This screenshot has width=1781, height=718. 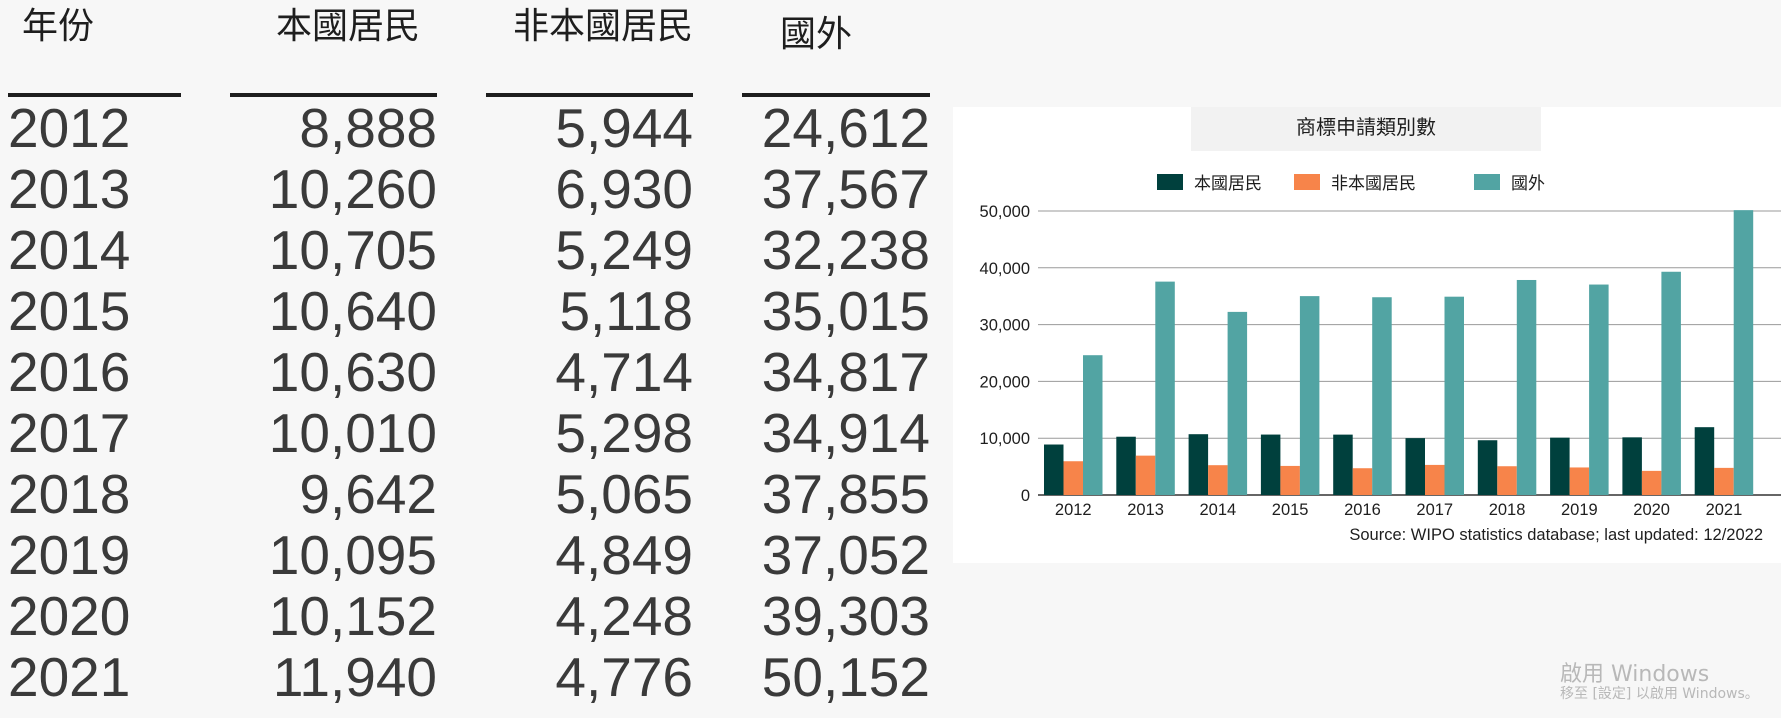 I want to click on cell-abroad: 37,567, so click(x=845, y=189).